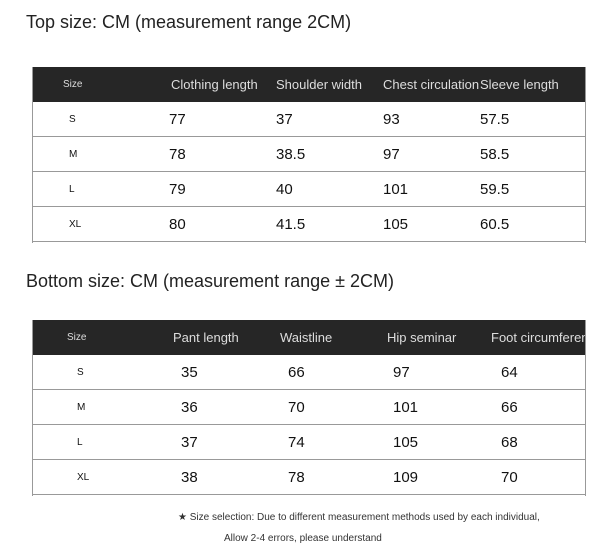 The height and width of the screenshot is (556, 611). What do you see at coordinates (319, 84) in the screenshot?
I see `header-cell: Shoulder width` at bounding box center [319, 84].